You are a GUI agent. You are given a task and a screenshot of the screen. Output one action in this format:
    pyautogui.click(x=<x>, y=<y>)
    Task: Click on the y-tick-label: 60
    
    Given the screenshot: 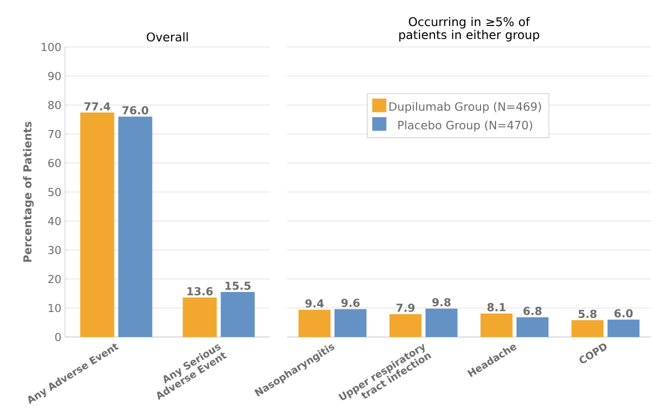 What is the action you would take?
    pyautogui.click(x=54, y=163)
    